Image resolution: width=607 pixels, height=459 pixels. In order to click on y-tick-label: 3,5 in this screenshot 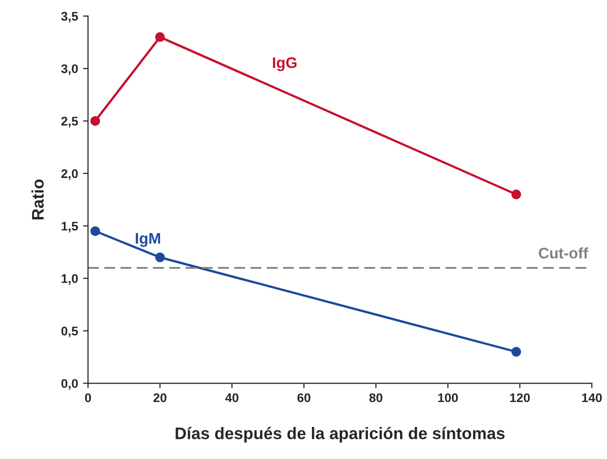, I will do `click(69, 17)`.